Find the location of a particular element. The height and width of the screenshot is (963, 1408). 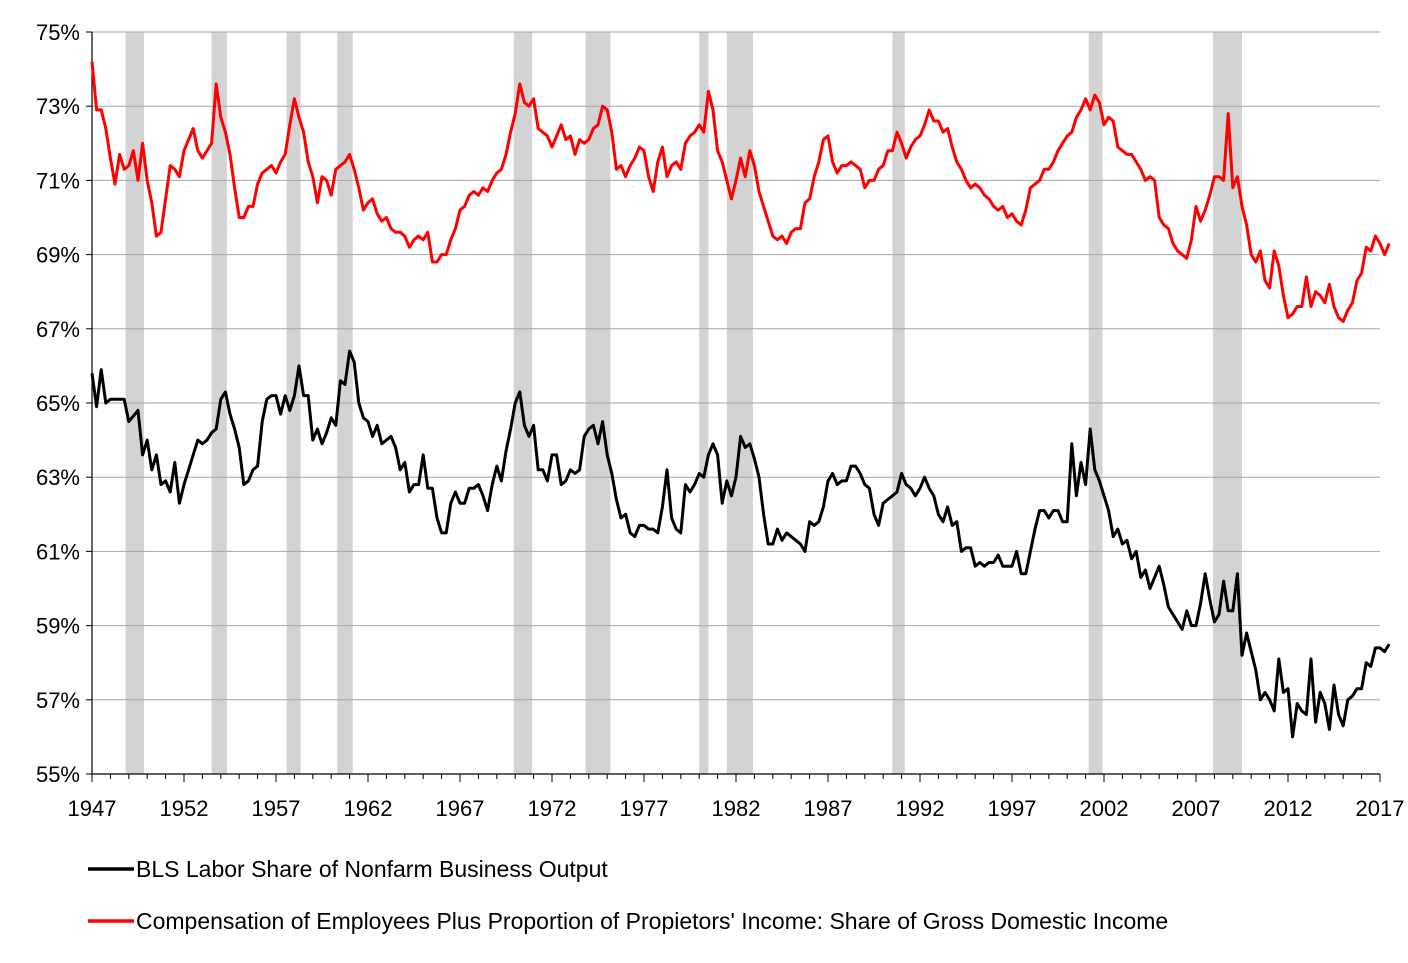

x-tick-label-1992: 1992 is located at coordinates (920, 808).